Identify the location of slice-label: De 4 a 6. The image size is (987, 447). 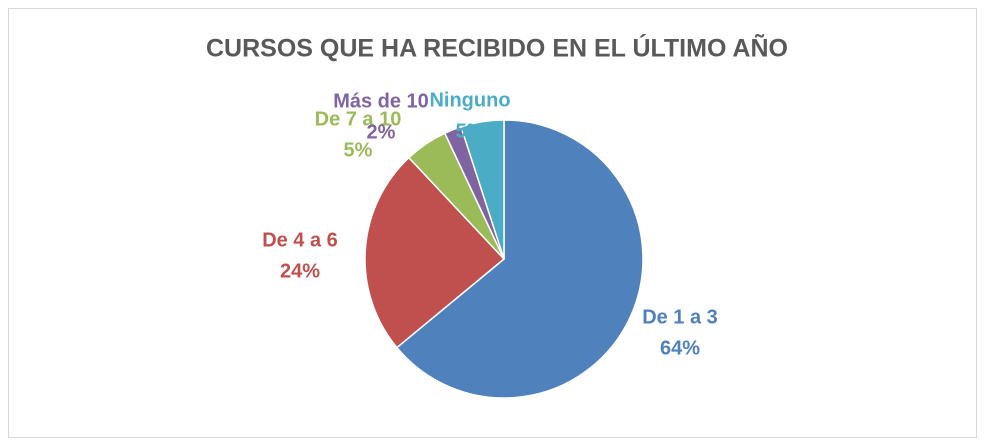
(300, 240).